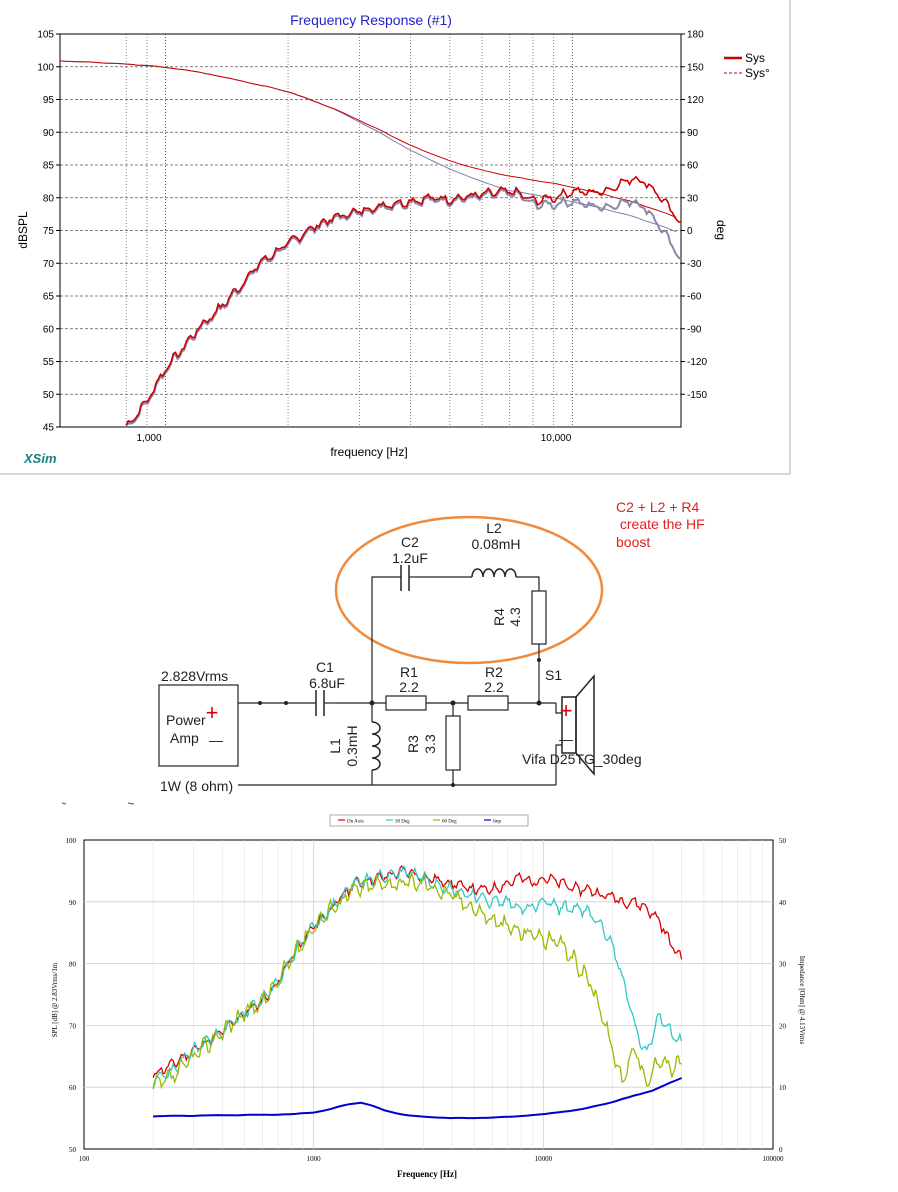 The height and width of the screenshot is (1192, 898). What do you see at coordinates (184, 738) in the screenshot?
I see `power-amp-label: Amp` at bounding box center [184, 738].